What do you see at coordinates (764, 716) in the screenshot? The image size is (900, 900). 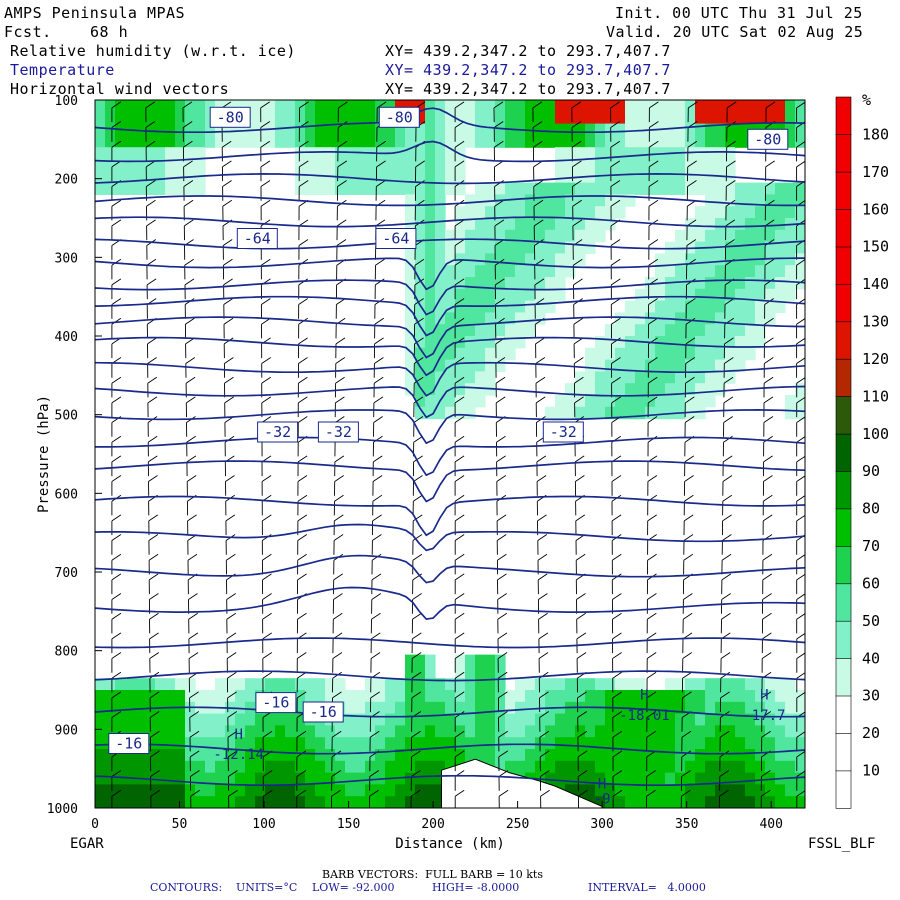 I see `high-value: -17.7` at bounding box center [764, 716].